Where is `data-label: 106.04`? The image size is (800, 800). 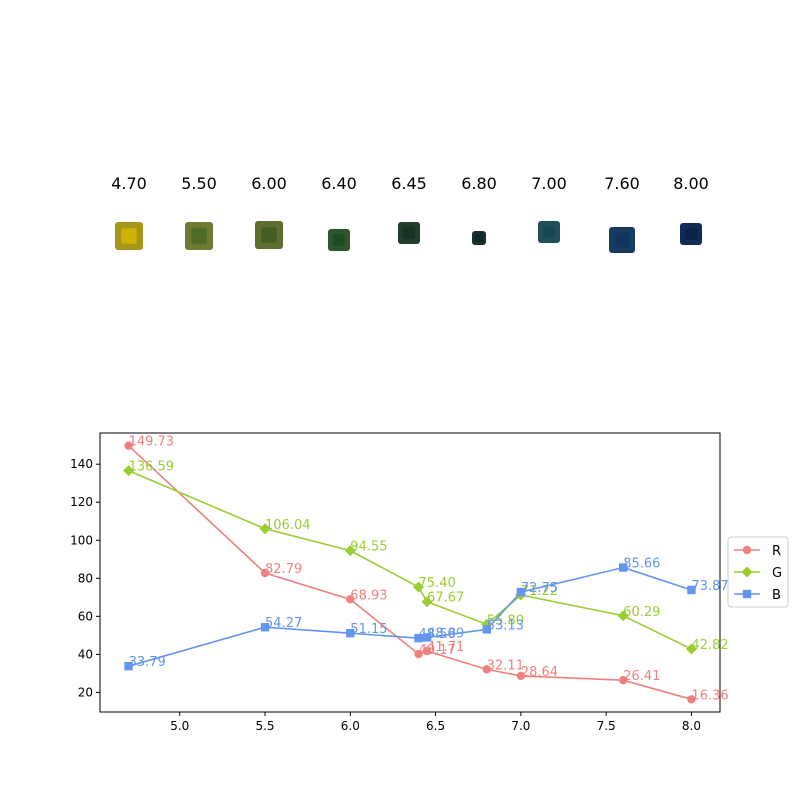
data-label: 106.04 is located at coordinates (288, 525).